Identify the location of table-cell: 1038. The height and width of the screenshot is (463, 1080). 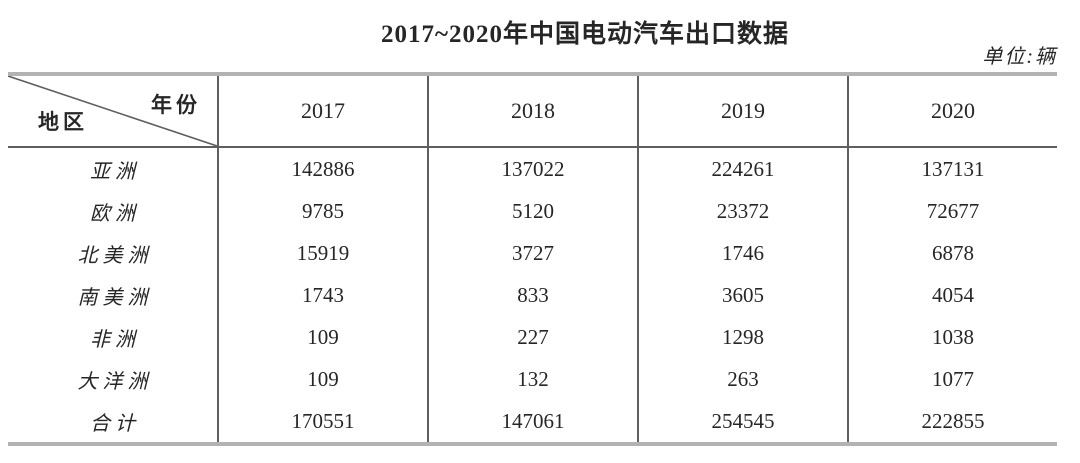
(952, 337).